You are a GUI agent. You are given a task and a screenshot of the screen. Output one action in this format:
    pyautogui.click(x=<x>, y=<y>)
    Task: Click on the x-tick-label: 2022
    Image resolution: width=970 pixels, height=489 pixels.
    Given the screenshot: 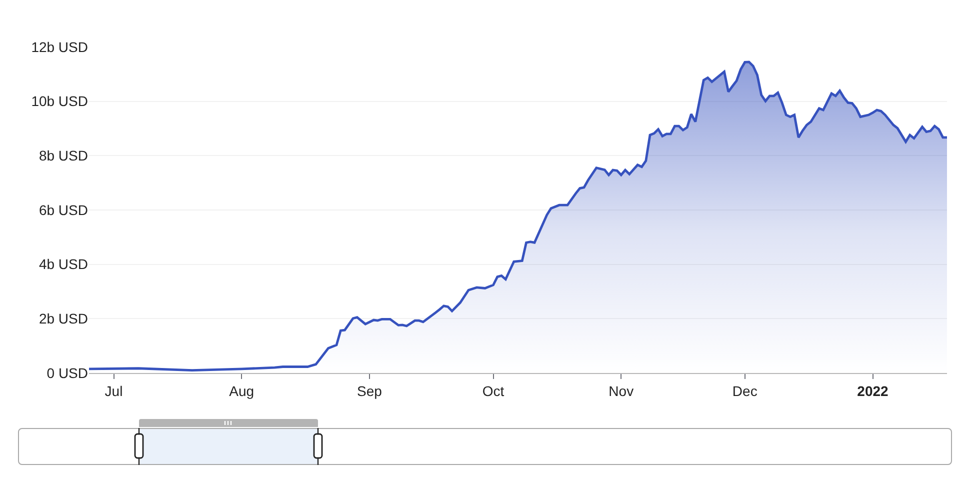 What is the action you would take?
    pyautogui.click(x=873, y=390)
    